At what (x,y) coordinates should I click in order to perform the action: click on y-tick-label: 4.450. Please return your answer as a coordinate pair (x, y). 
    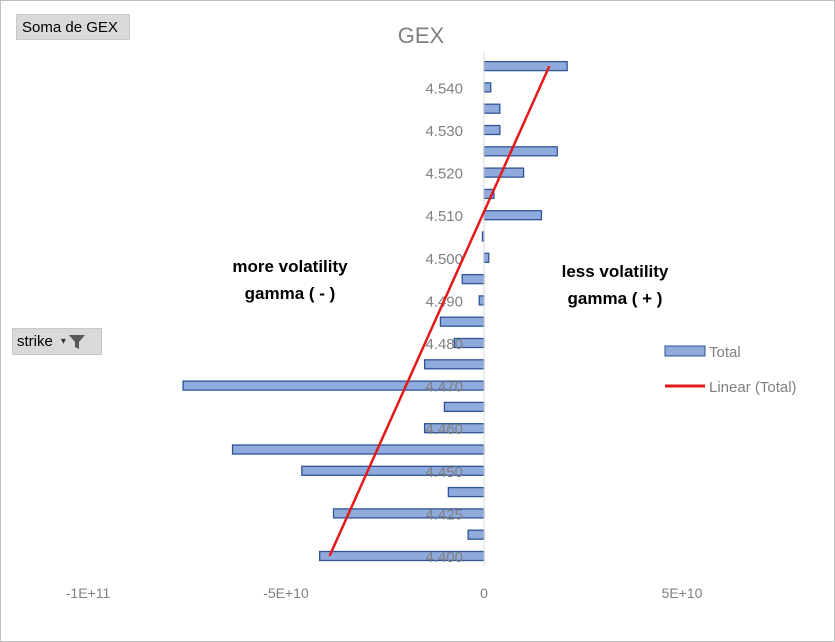
    Looking at the image, I should click on (444, 472).